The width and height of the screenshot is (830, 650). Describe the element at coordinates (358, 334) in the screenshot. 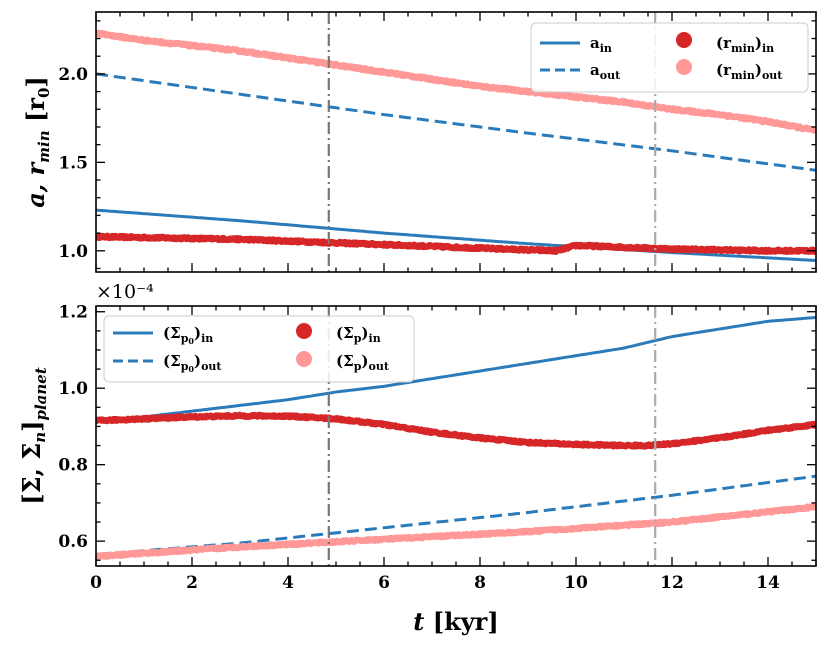

I see `legend-label-sp-in: (Σp)in` at that location.